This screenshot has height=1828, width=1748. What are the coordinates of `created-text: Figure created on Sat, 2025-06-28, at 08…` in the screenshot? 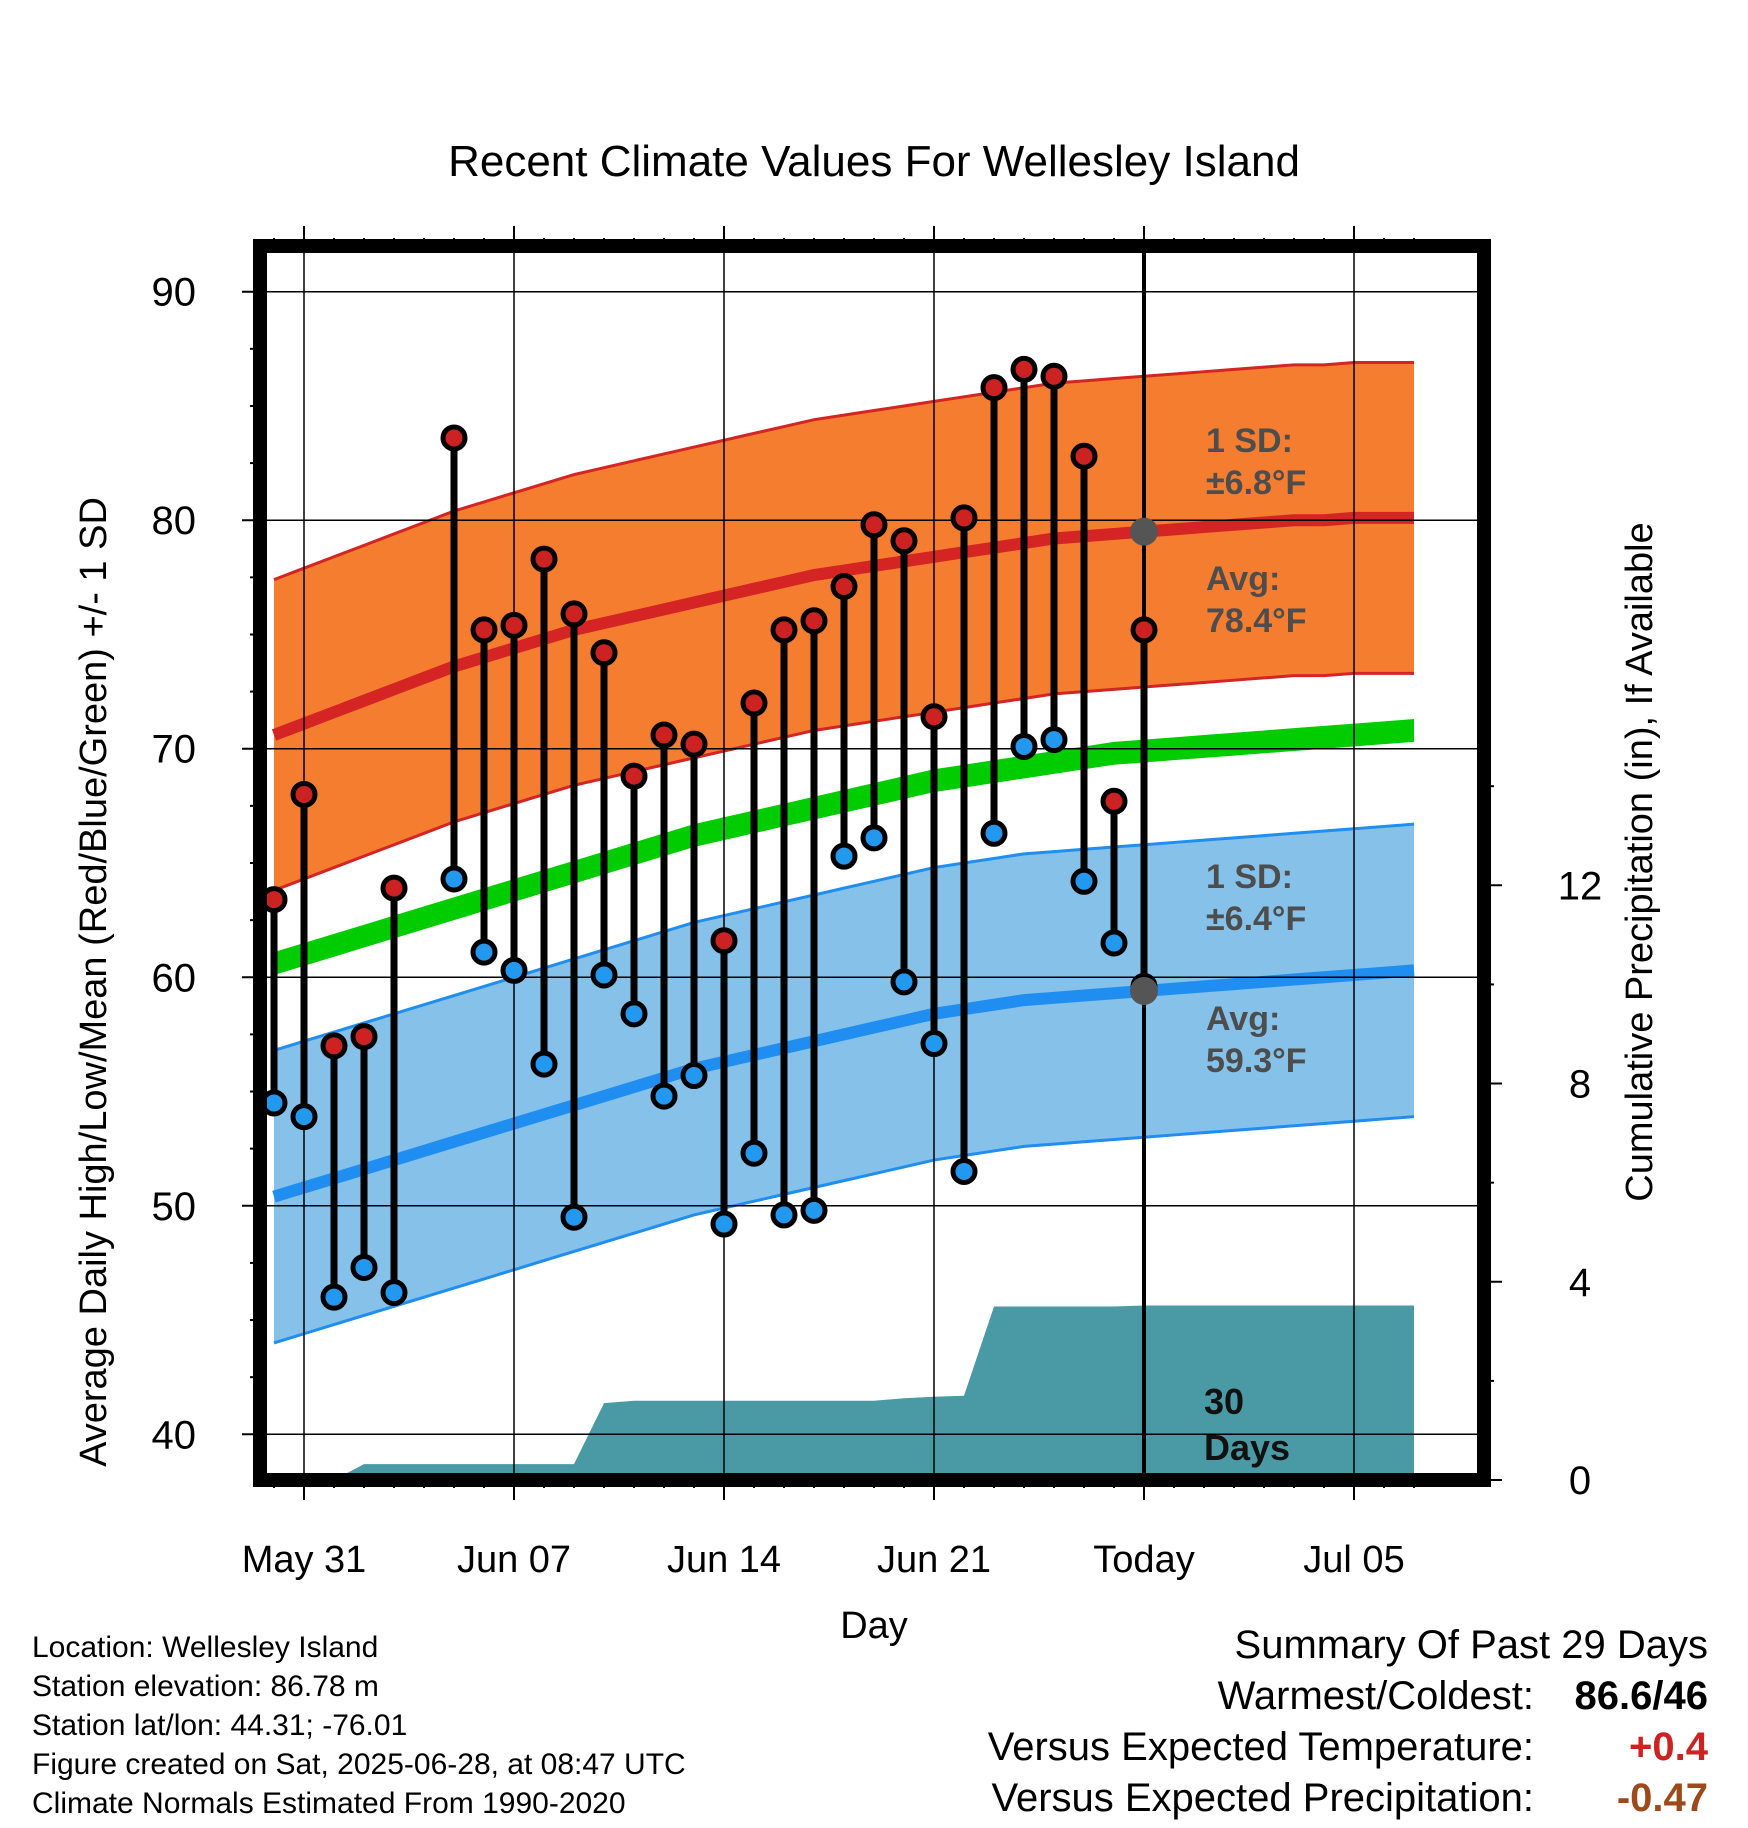 It's located at (359, 1764).